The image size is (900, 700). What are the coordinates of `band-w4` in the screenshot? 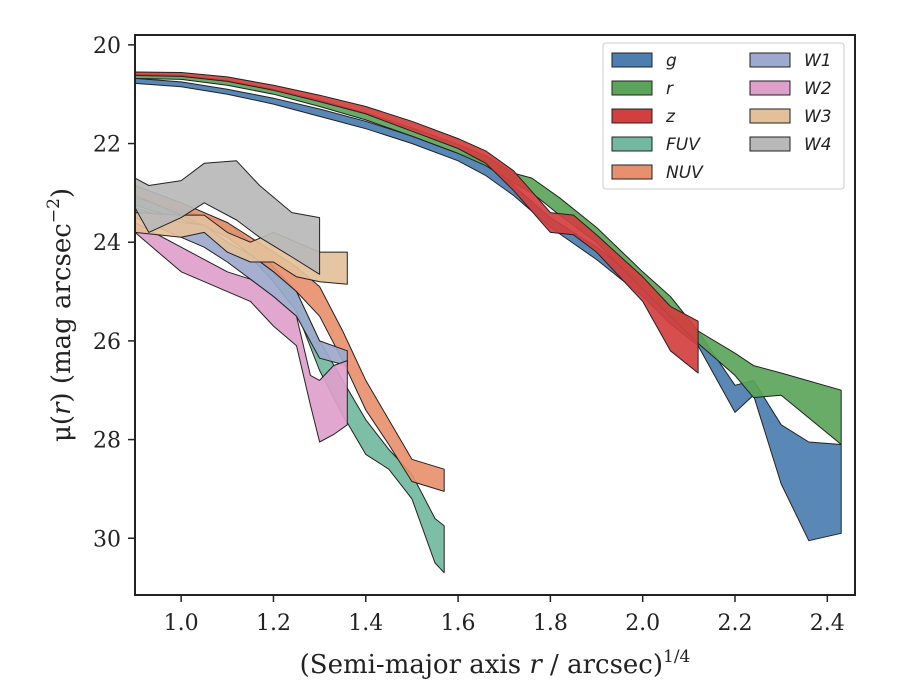 It's located at (227, 217).